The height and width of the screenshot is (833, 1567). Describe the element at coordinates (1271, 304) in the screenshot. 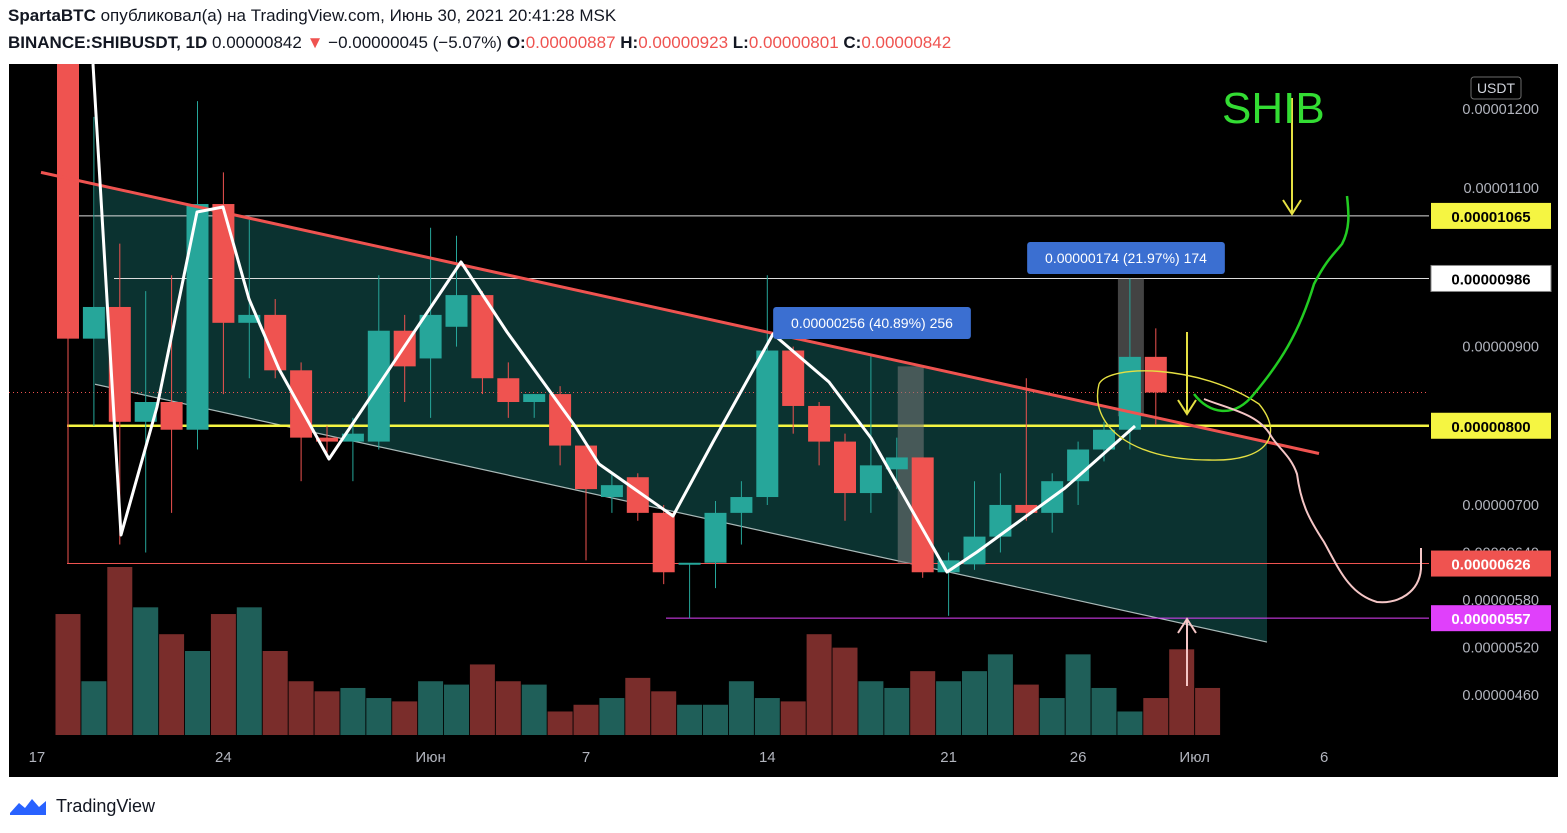

I see `bullish-projection-path` at that location.